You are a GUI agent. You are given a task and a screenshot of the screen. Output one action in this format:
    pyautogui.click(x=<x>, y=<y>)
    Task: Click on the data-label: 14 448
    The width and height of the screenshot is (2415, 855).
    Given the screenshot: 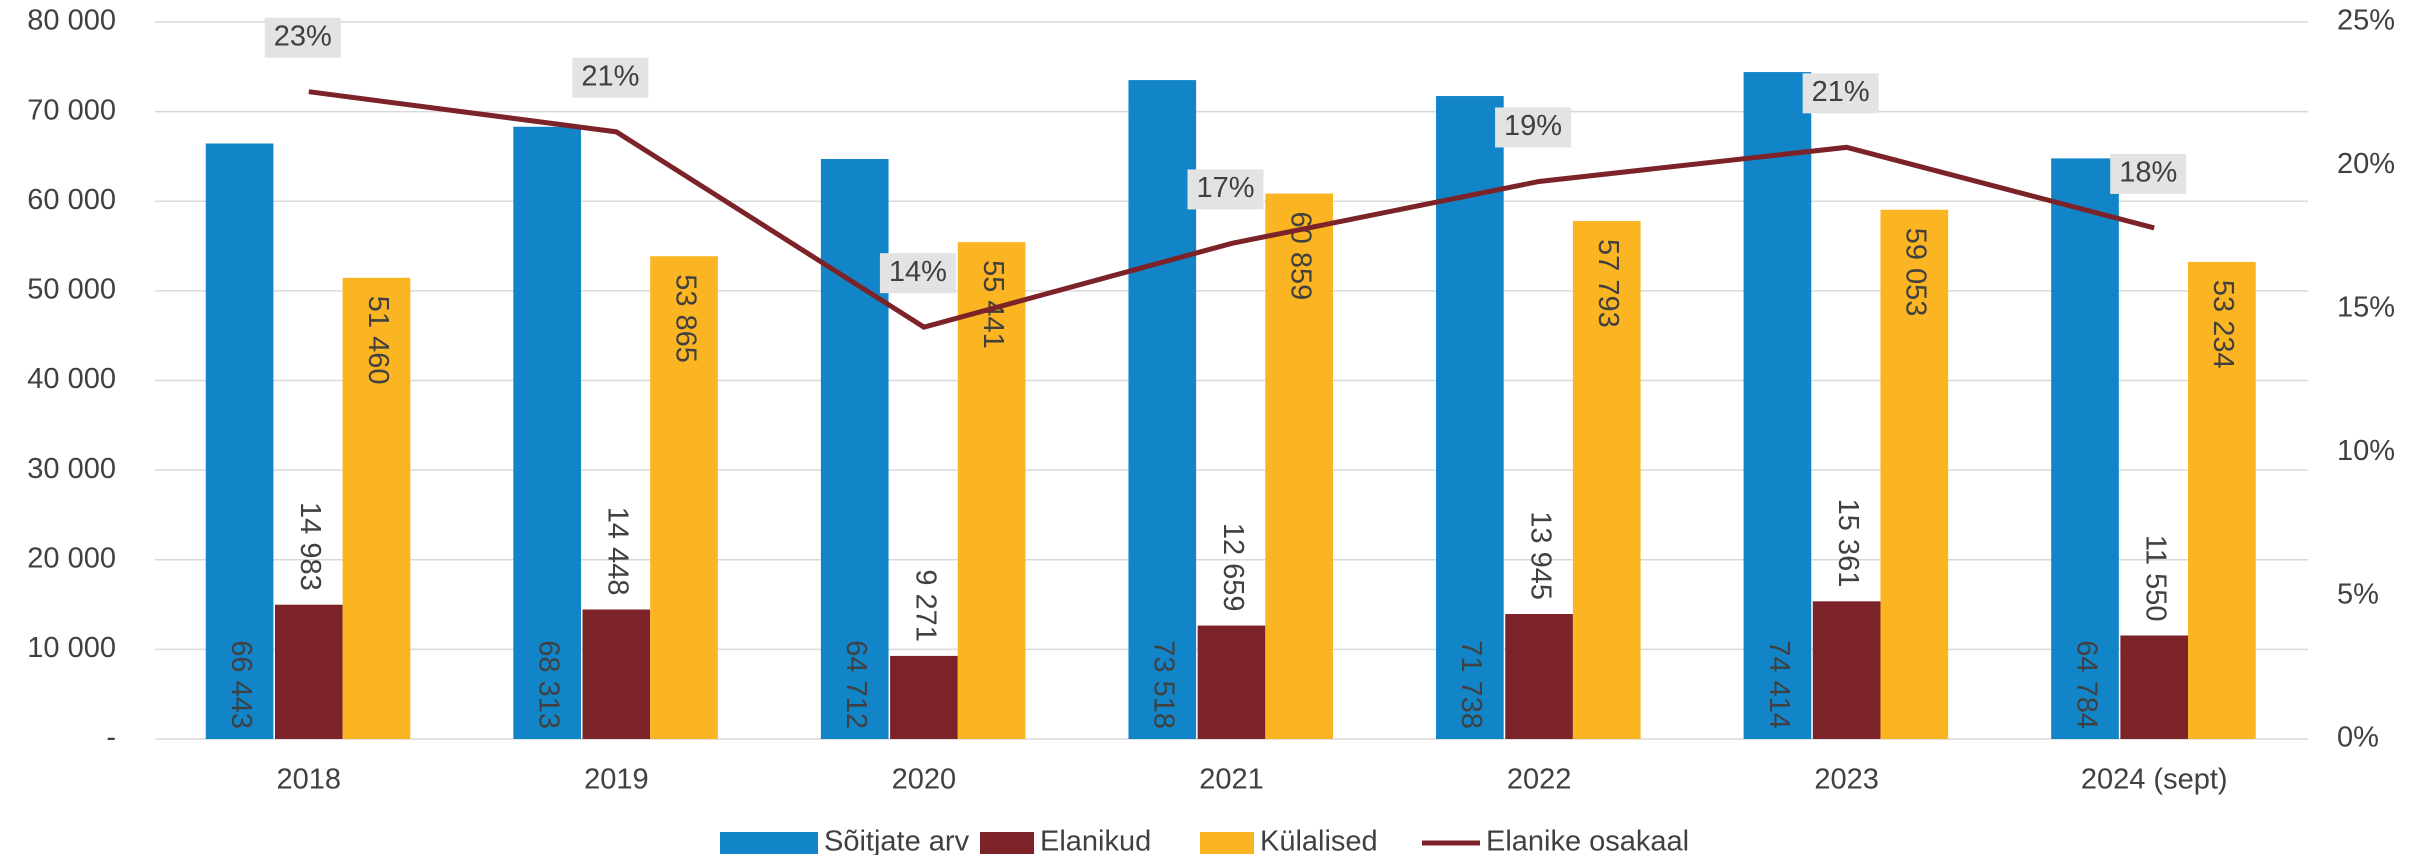 What is the action you would take?
    pyautogui.click(x=618, y=551)
    